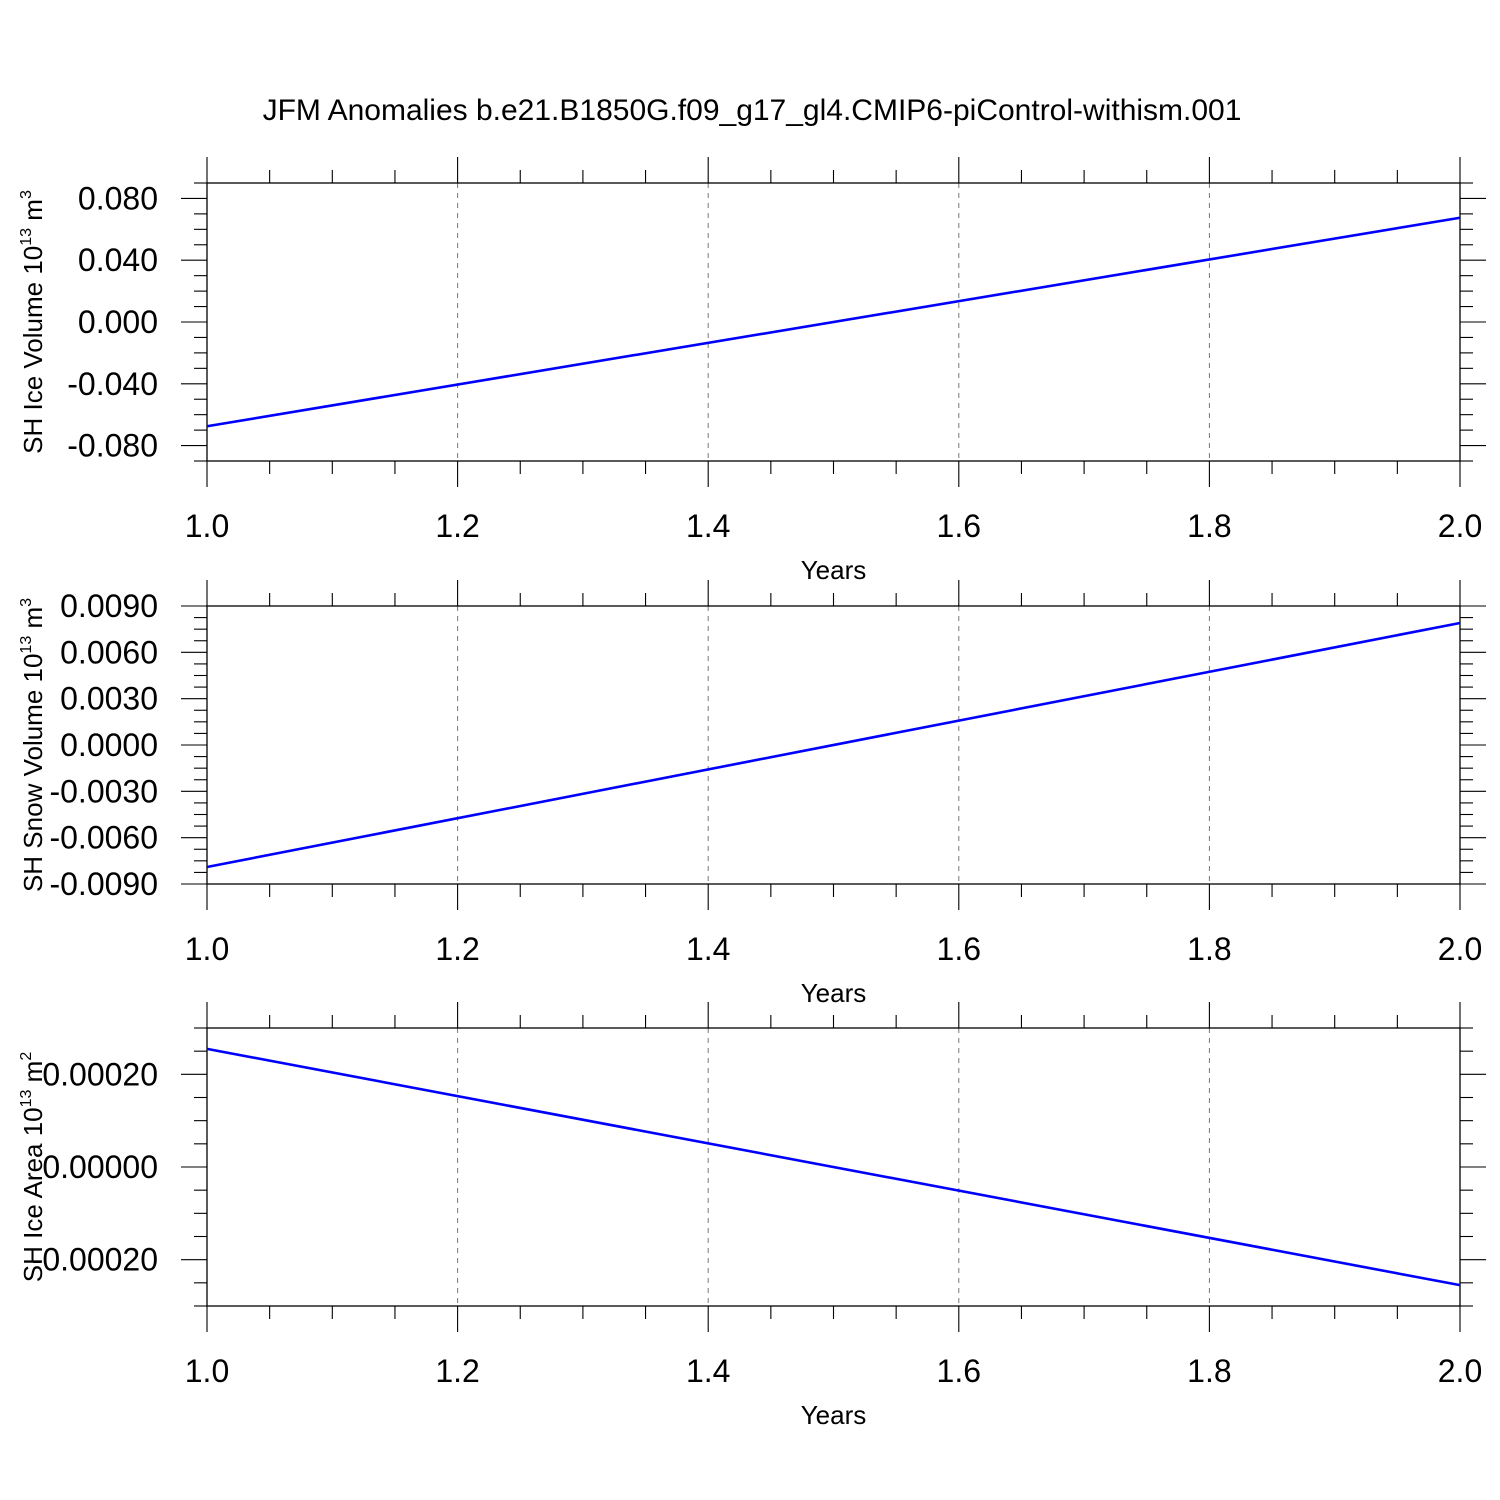 The image size is (1500, 1500). What do you see at coordinates (100, 1167) in the screenshot?
I see `y-tick-label: 0.00000` at bounding box center [100, 1167].